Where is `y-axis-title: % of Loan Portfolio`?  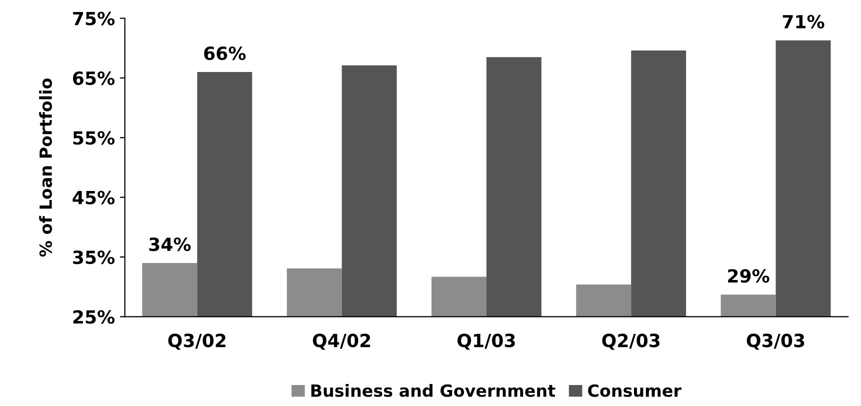
y-axis-title: % of Loan Portfolio is located at coordinates (45, 167).